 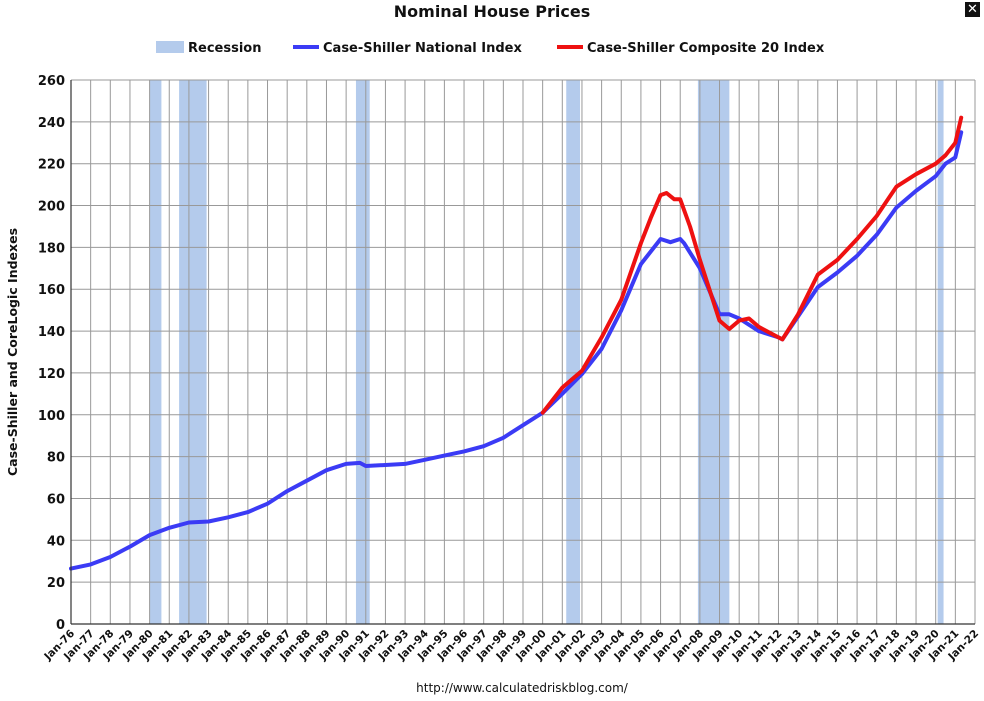 What do you see at coordinates (56, 499) in the screenshot?
I see `y-tick-label-3: 60` at bounding box center [56, 499].